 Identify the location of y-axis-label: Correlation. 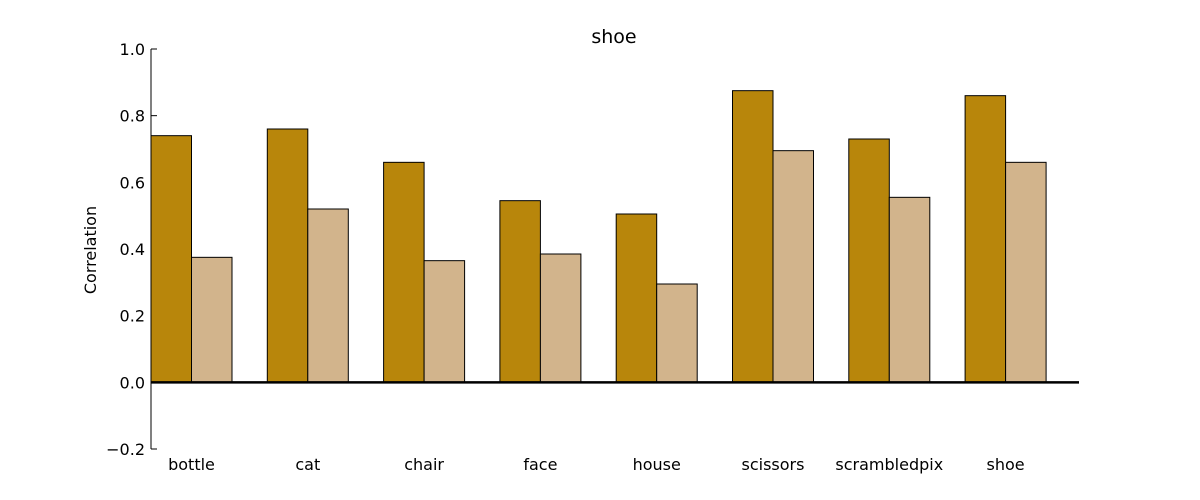
(90, 250).